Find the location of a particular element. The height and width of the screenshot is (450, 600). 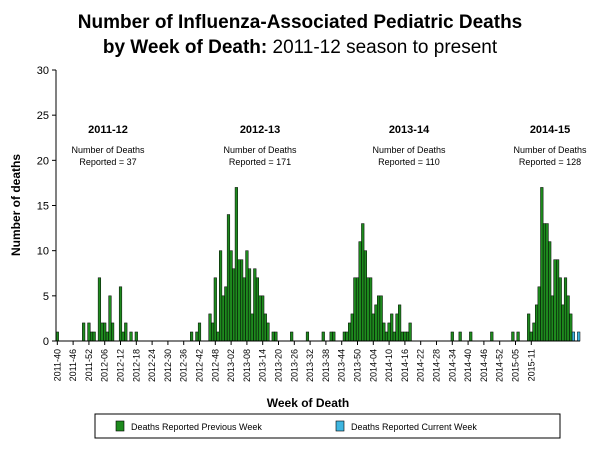

x-tick-label: 2013-38 is located at coordinates (326, 365).